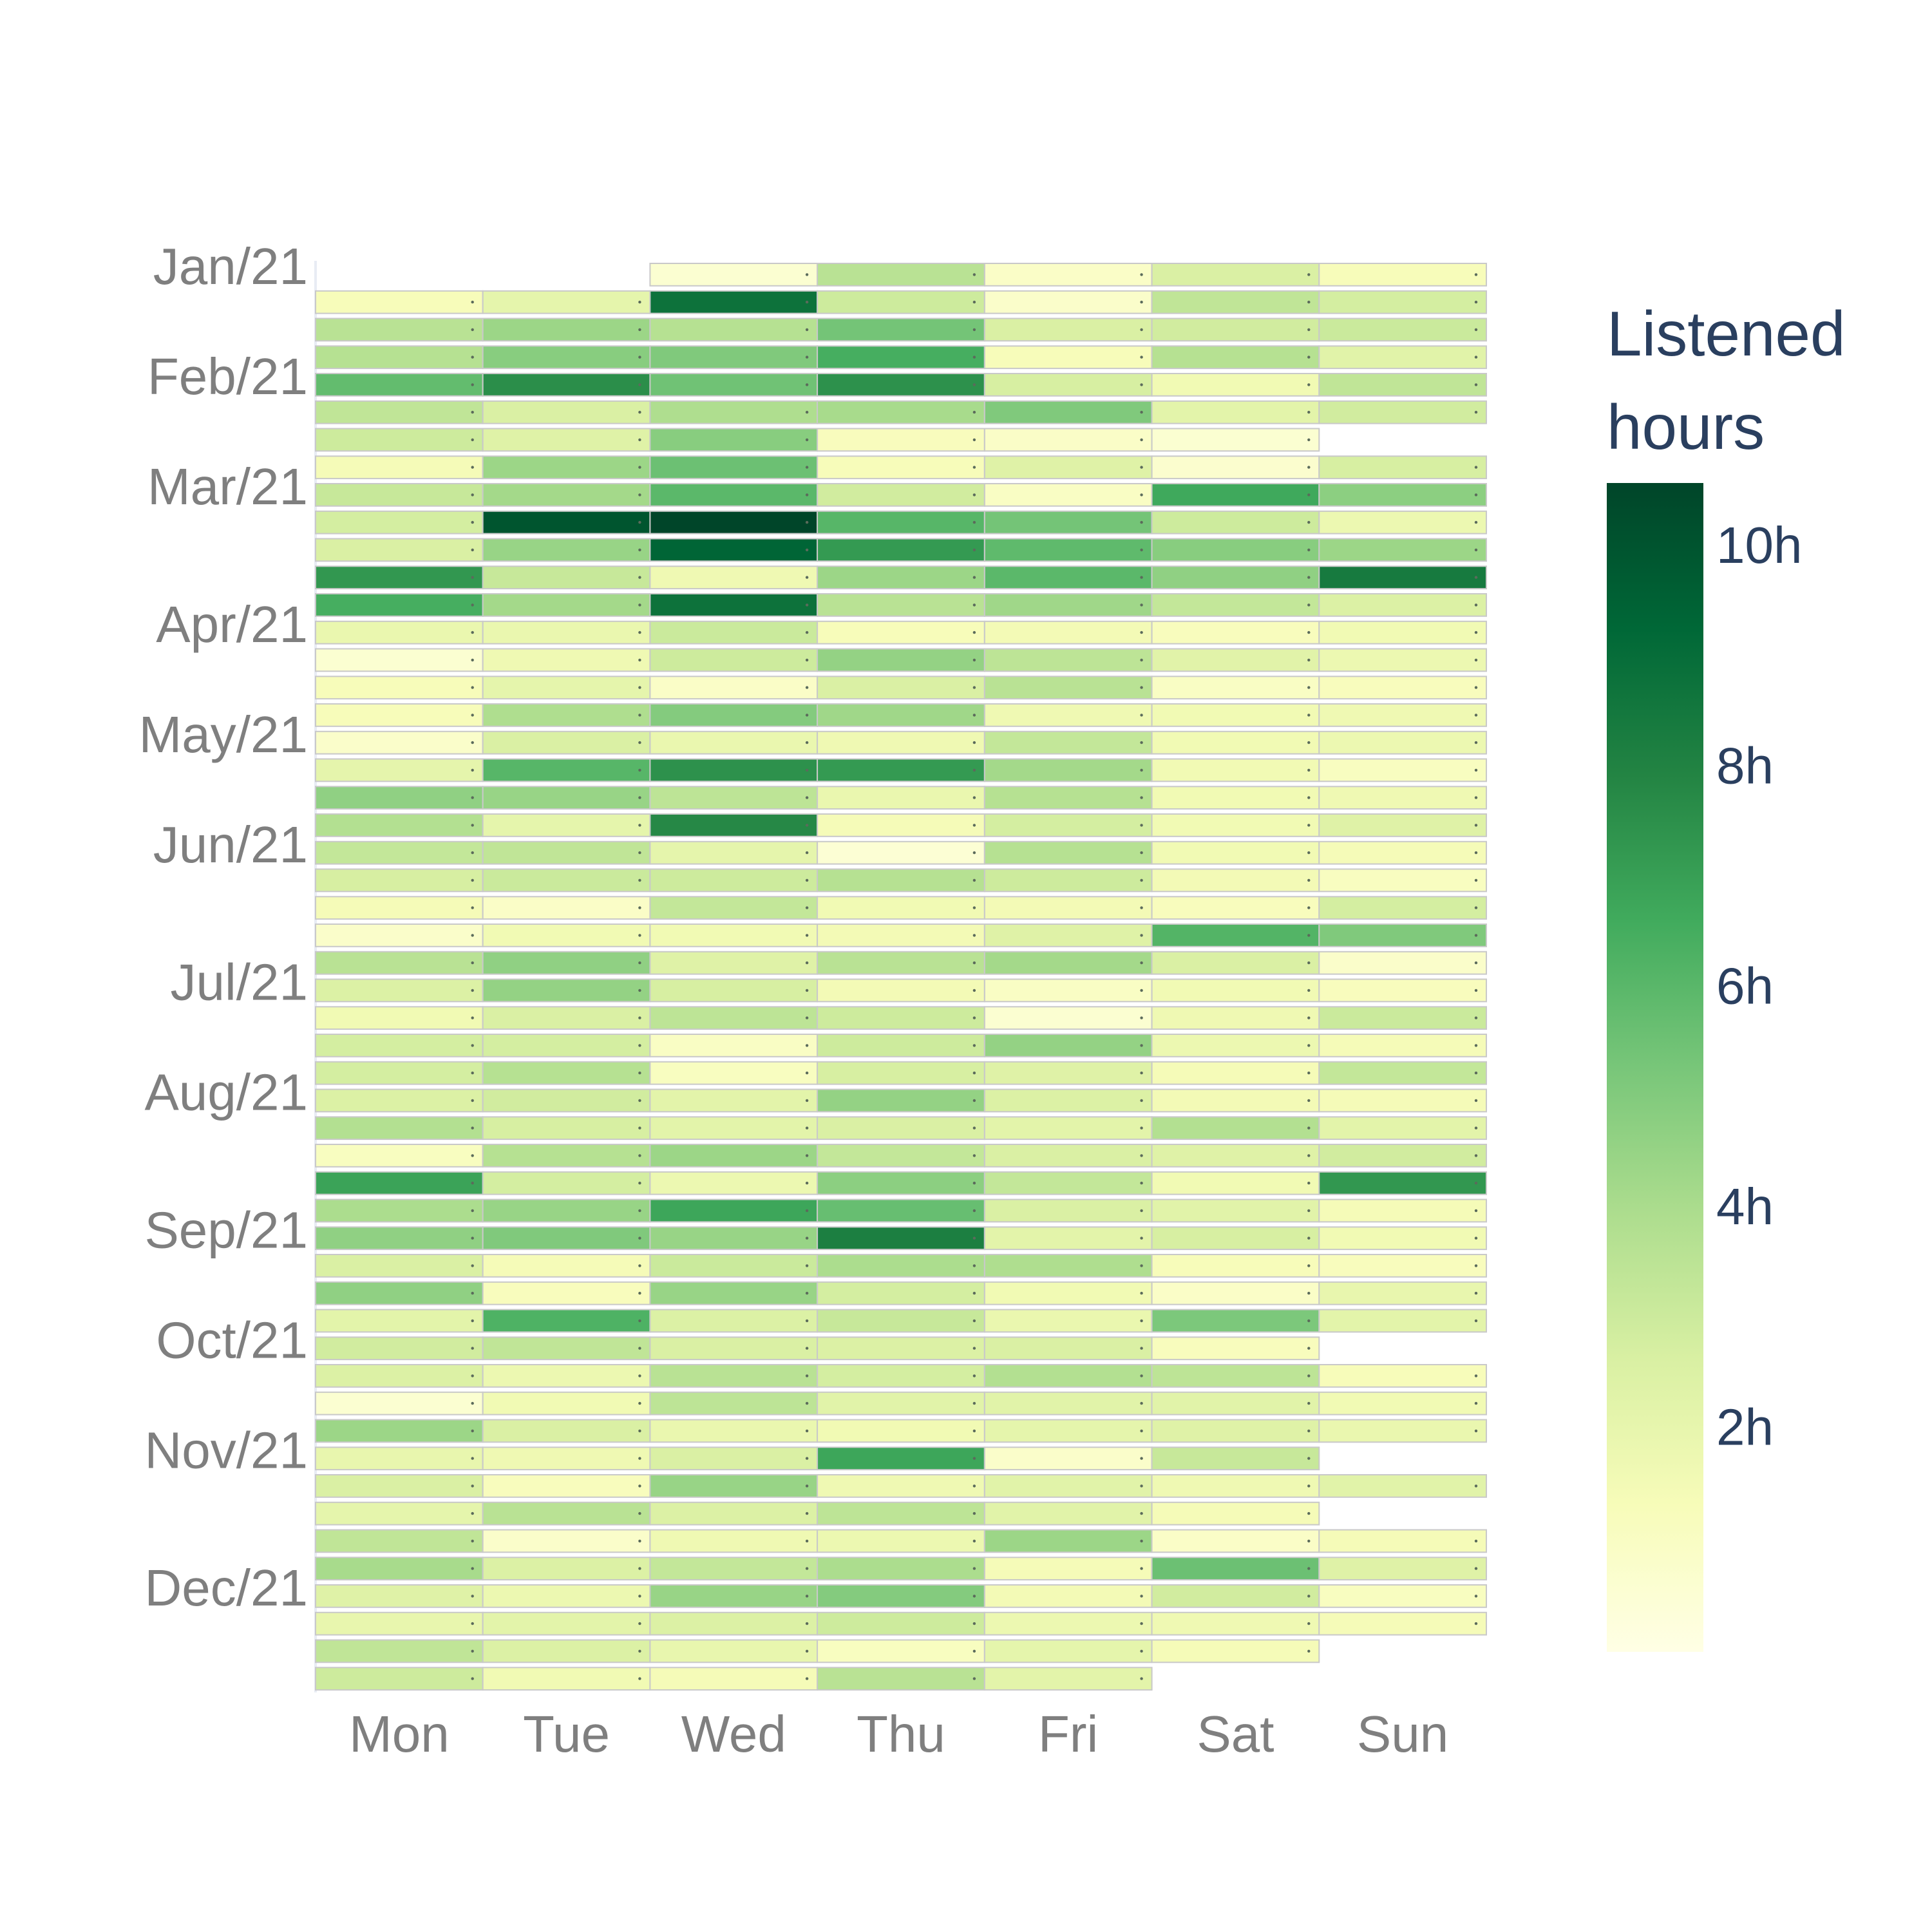 This screenshot has width=1932, height=1932. I want to click on x-tick-label: Mon, so click(399, 1734).